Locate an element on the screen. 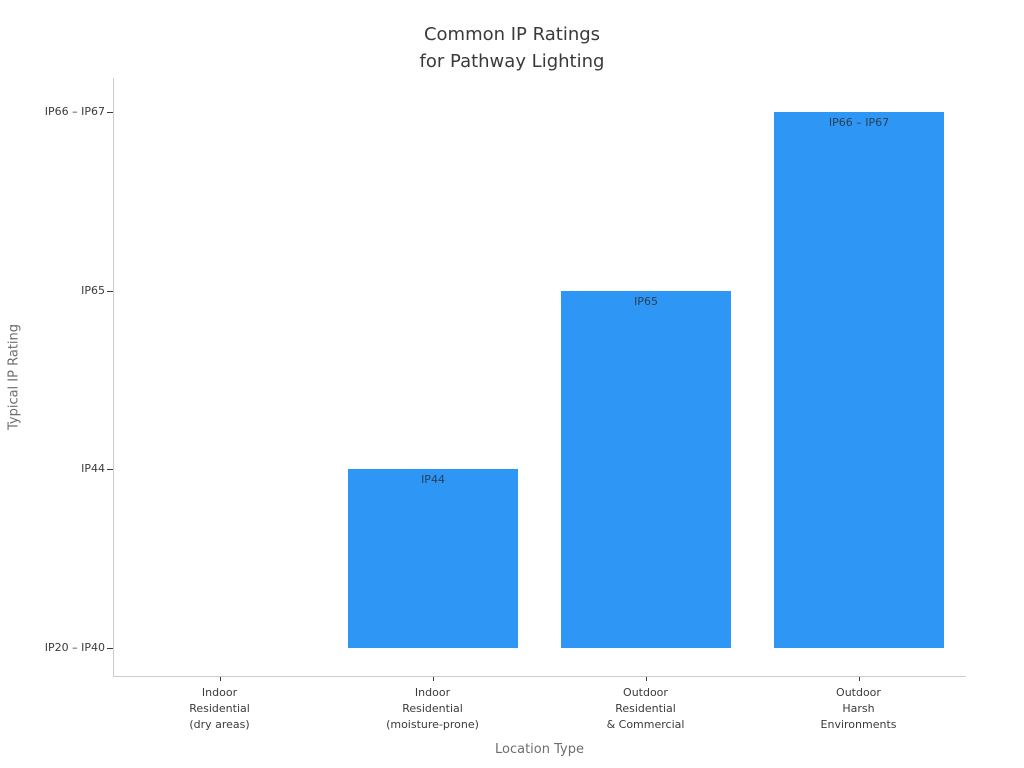 The height and width of the screenshot is (768, 1024). x-axis-label: Location Type is located at coordinates (539, 749).